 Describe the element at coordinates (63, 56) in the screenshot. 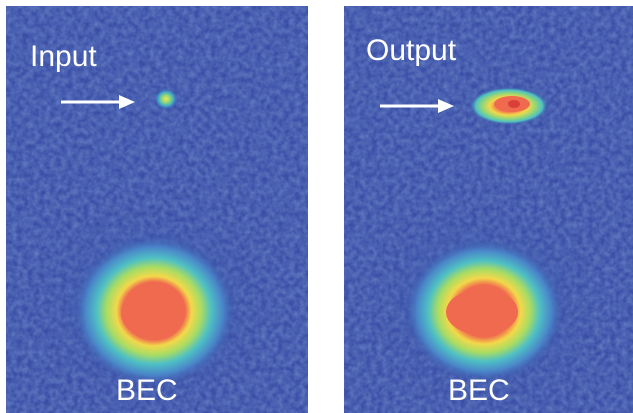

I see `input-title: Input` at that location.